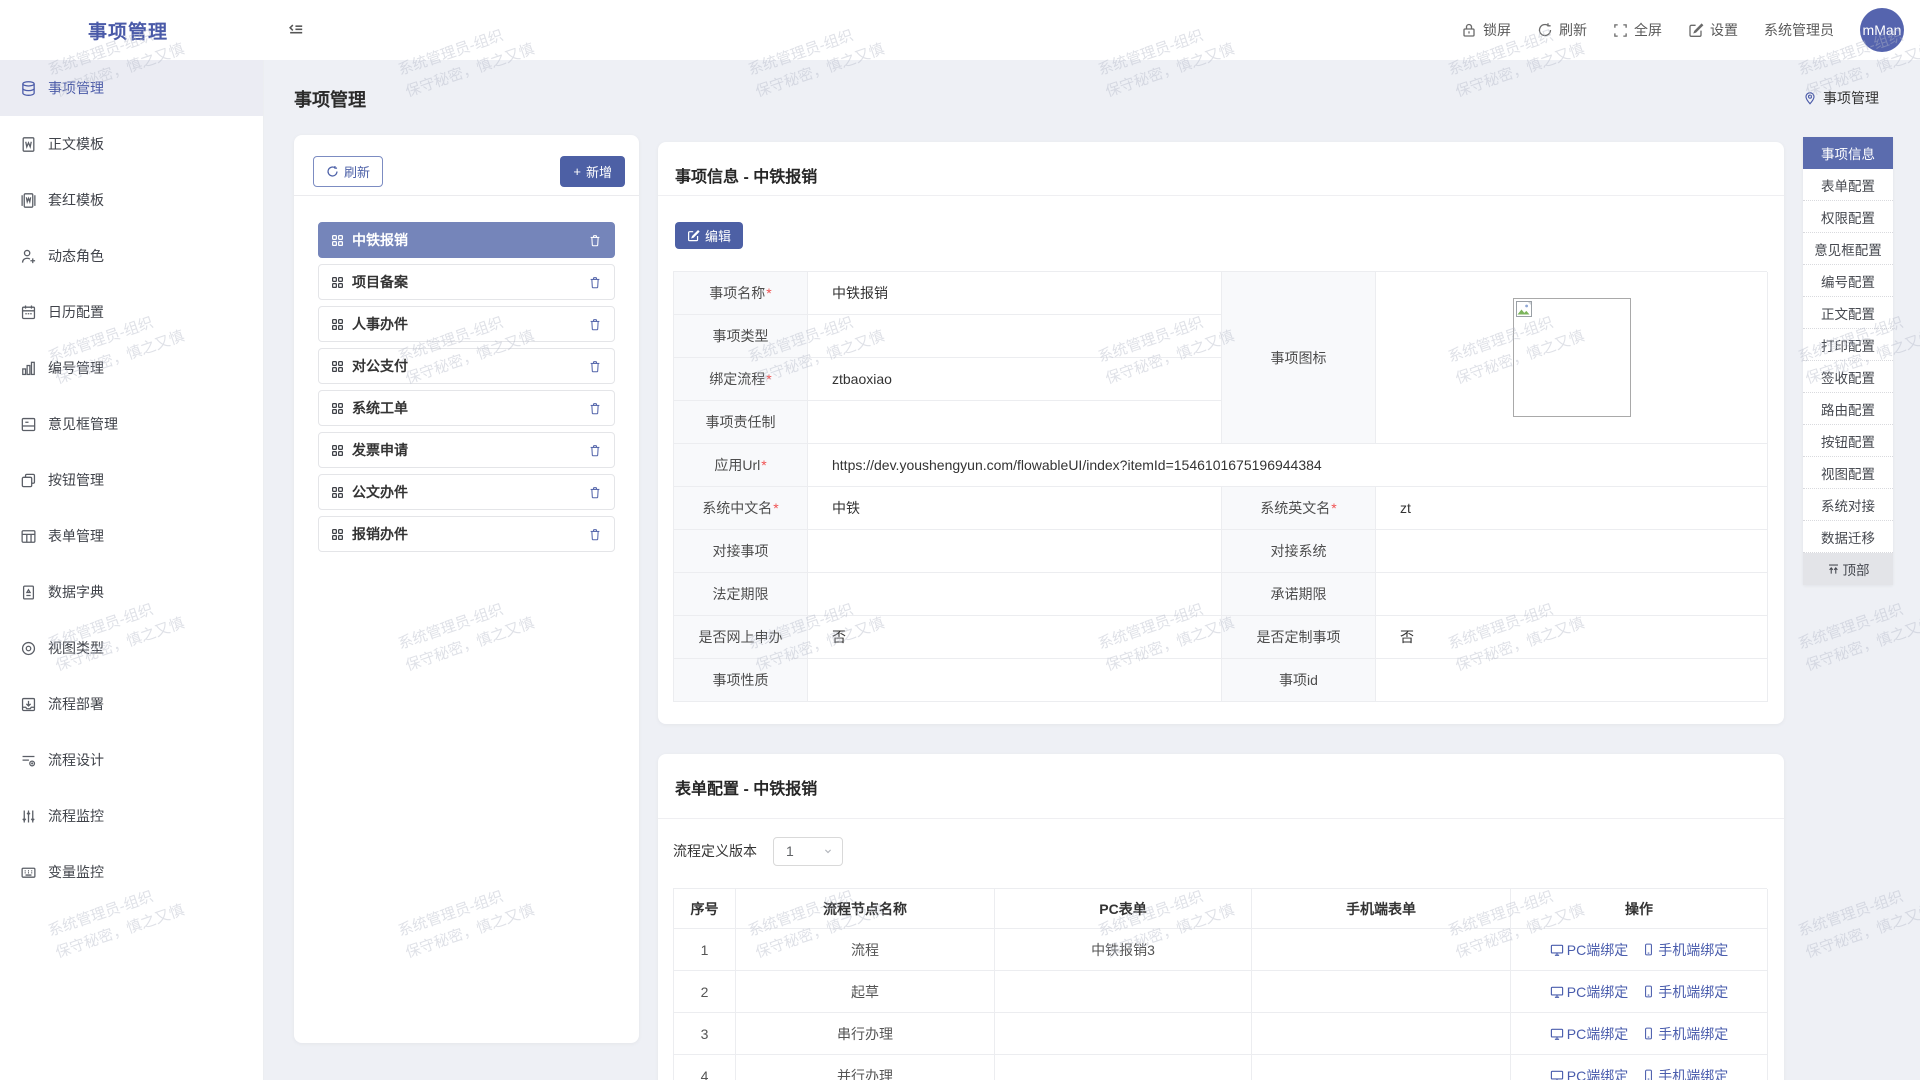  I want to click on sidebar-item-view-type: 视图类型, so click(131, 648).